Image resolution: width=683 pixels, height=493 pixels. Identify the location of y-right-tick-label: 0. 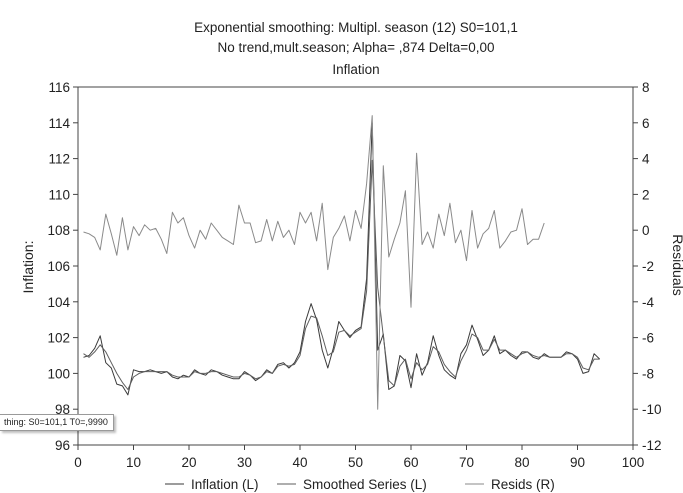
(646, 230).